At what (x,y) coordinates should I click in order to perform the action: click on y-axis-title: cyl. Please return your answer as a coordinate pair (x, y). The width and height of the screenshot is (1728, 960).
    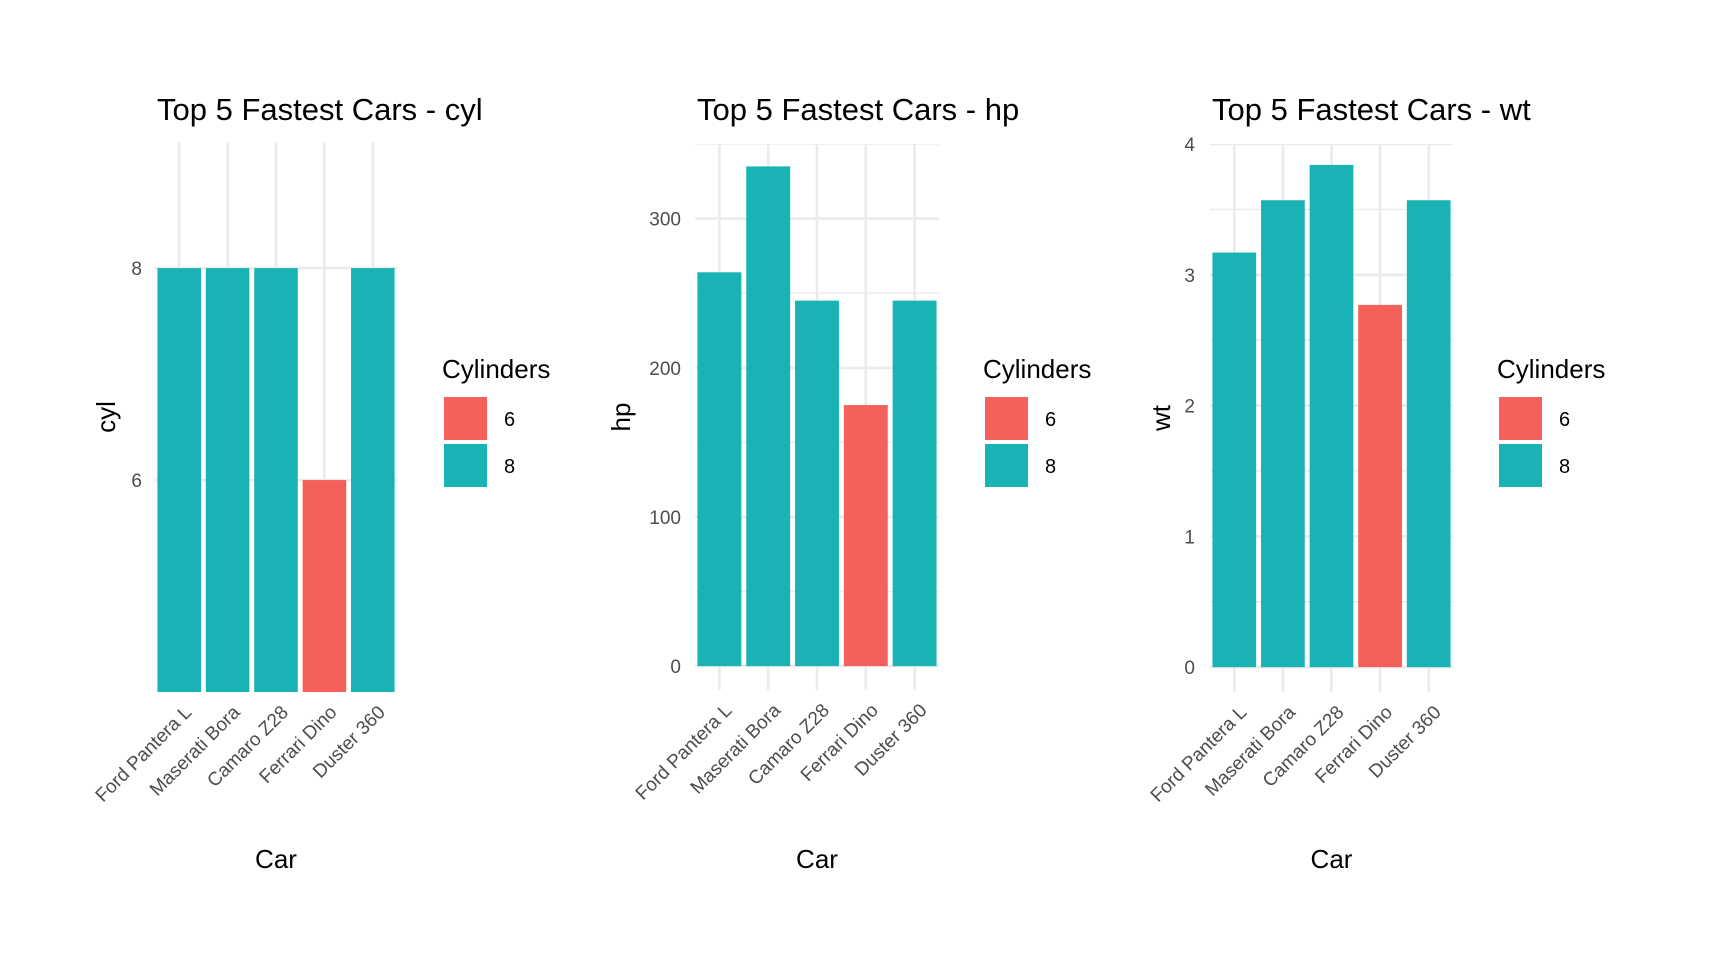
    Looking at the image, I should click on (106, 417).